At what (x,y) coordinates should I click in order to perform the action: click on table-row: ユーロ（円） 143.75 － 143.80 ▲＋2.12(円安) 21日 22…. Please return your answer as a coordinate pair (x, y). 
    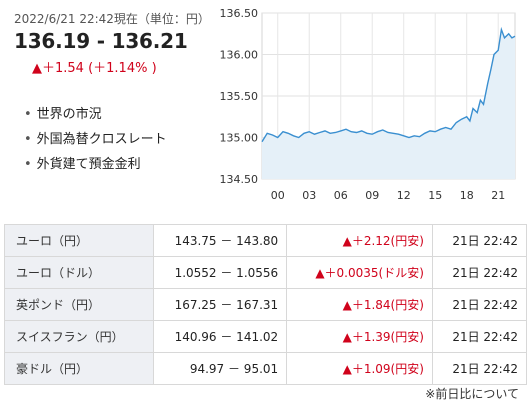
    Looking at the image, I should click on (266, 240).